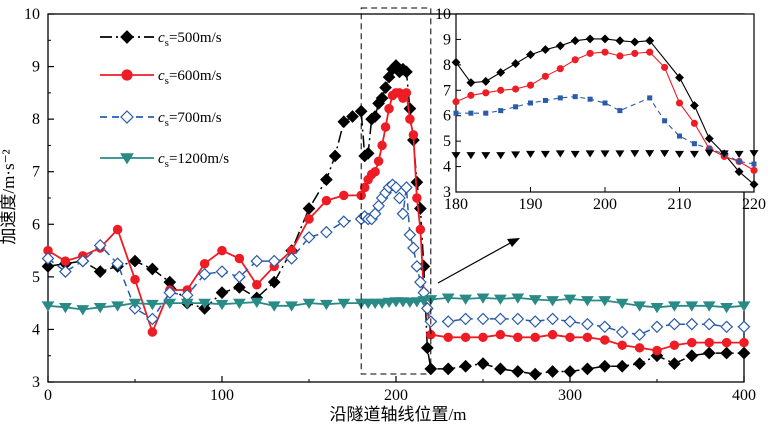 The image size is (769, 435). Describe the element at coordinates (190, 77) in the screenshot. I see `legend-label: cs=600m/s` at that location.